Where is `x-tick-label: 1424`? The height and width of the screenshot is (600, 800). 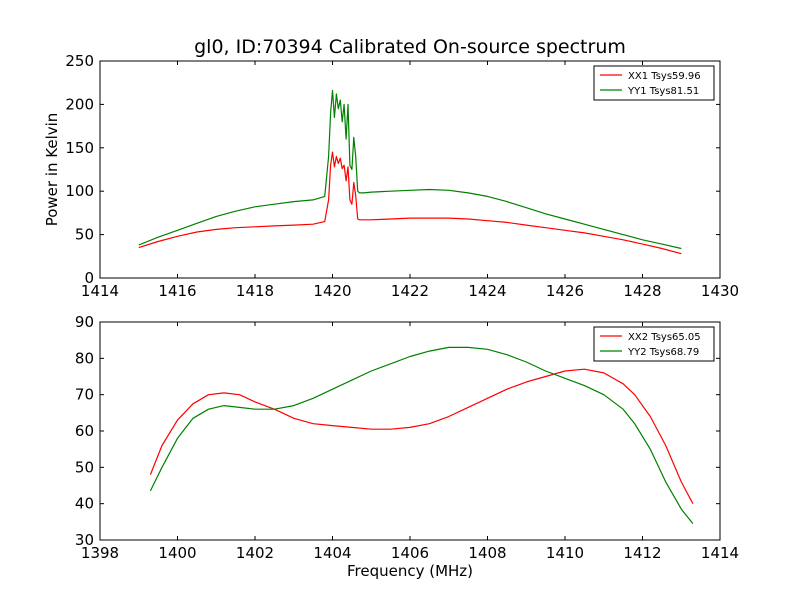 x-tick-label: 1424 is located at coordinates (487, 291).